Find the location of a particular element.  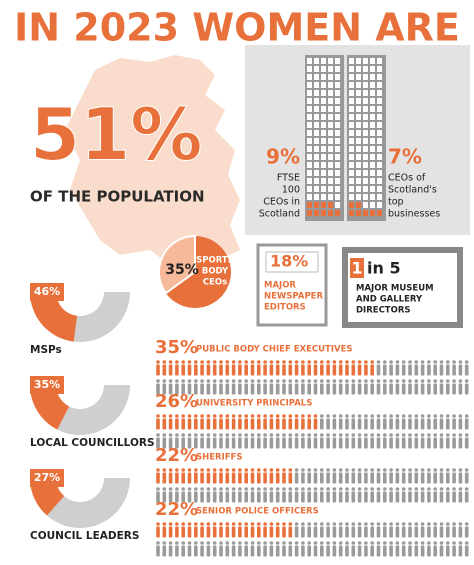

newspaper-text: MAJOR is located at coordinates (280, 286).